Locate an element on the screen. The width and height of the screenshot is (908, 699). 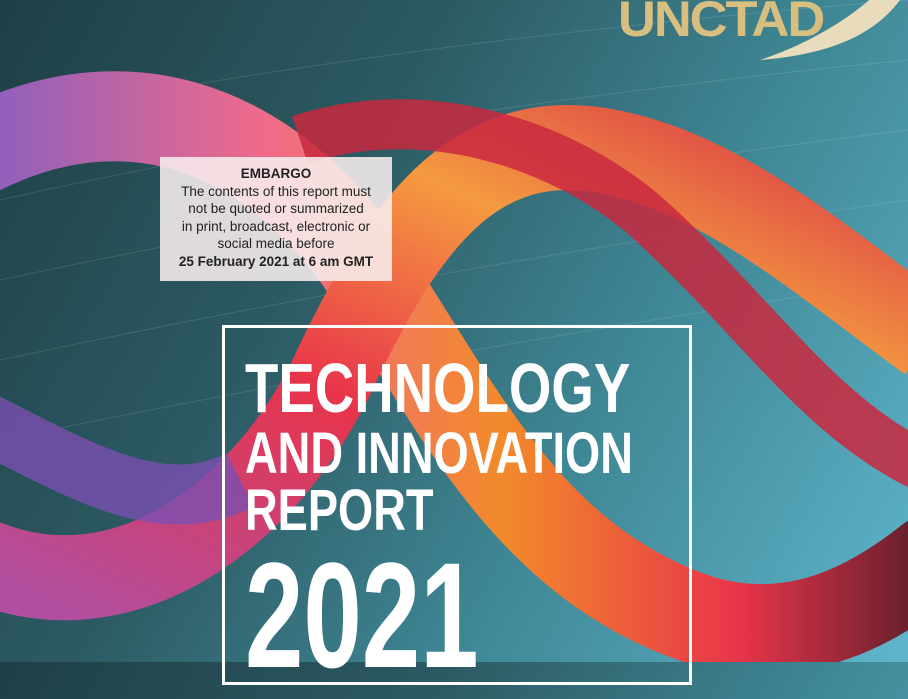
embargo-line: social media before is located at coordinates (276, 243).